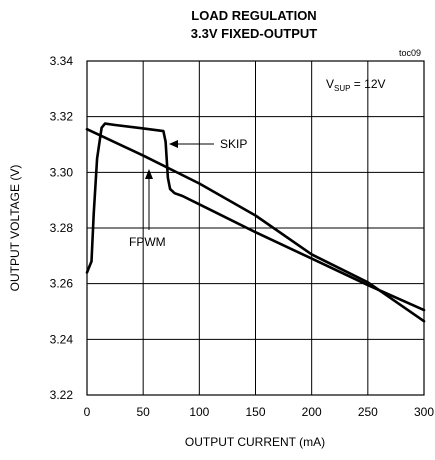  Describe the element at coordinates (208, 144) in the screenshot. I see `skip-annotation: SKIP` at that location.